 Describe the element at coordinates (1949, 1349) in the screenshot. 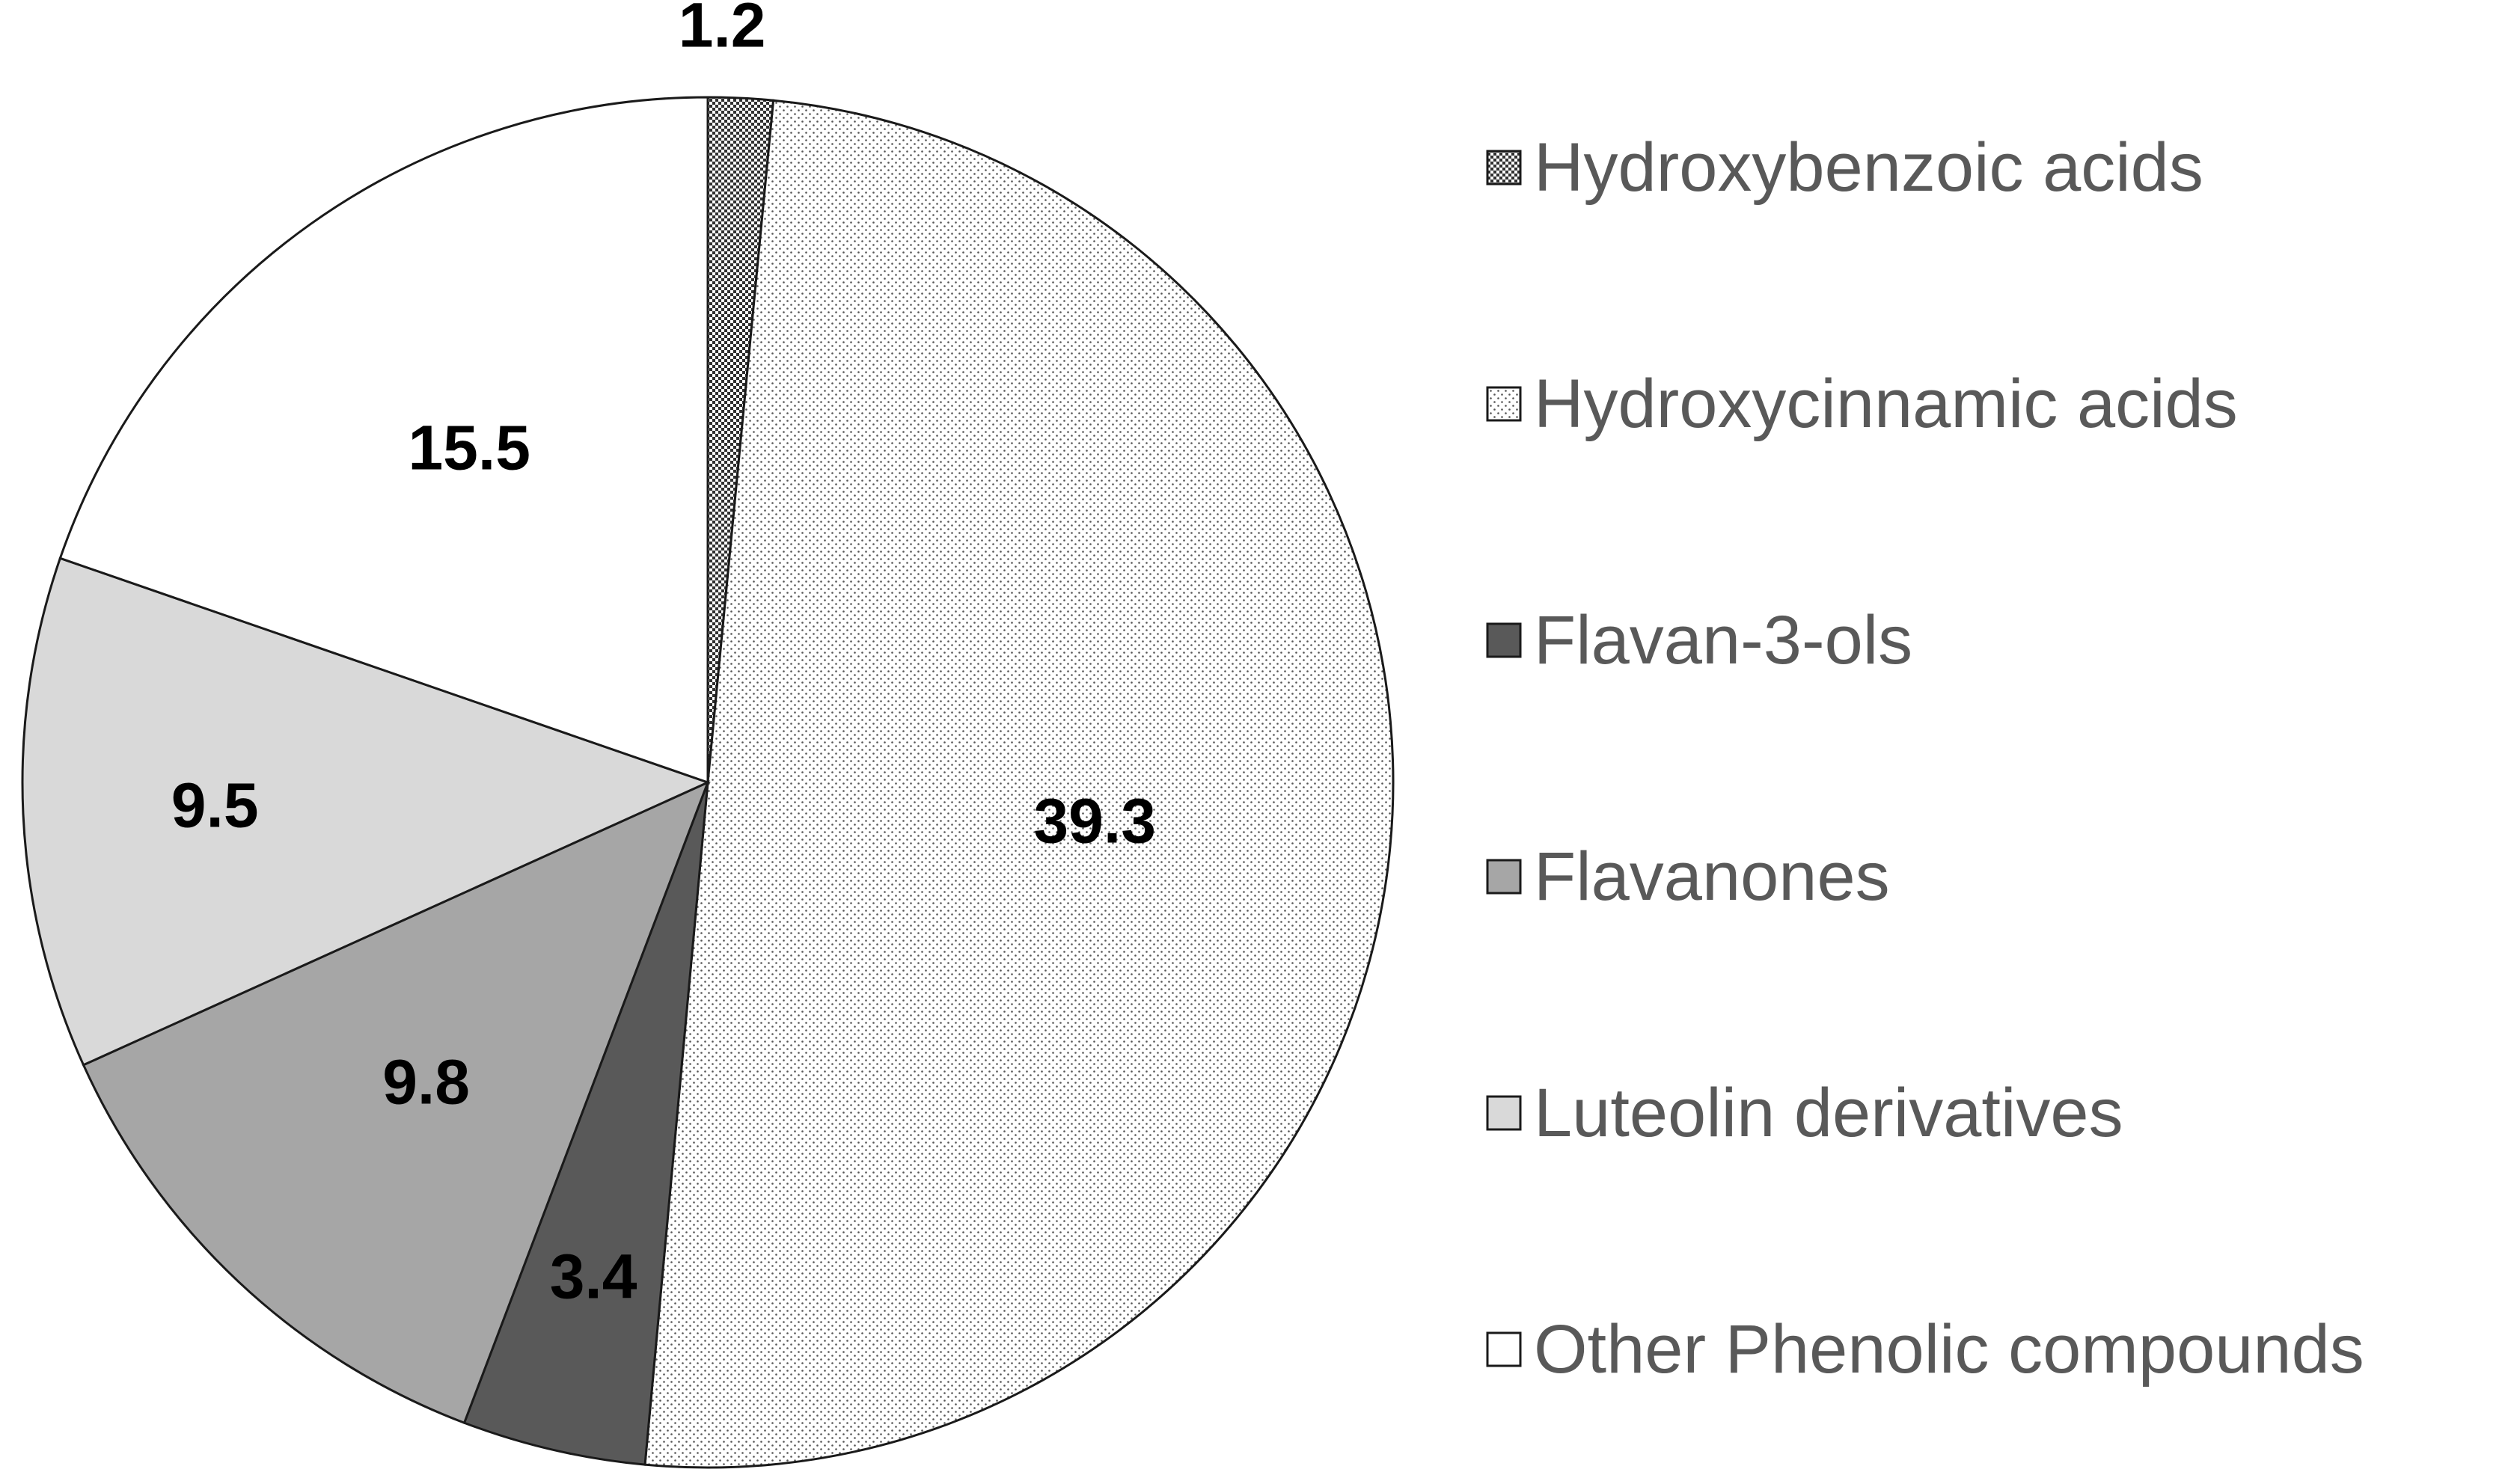

I see `legend-label-other-phenolic-compounds: Other Phenolic compounds` at that location.